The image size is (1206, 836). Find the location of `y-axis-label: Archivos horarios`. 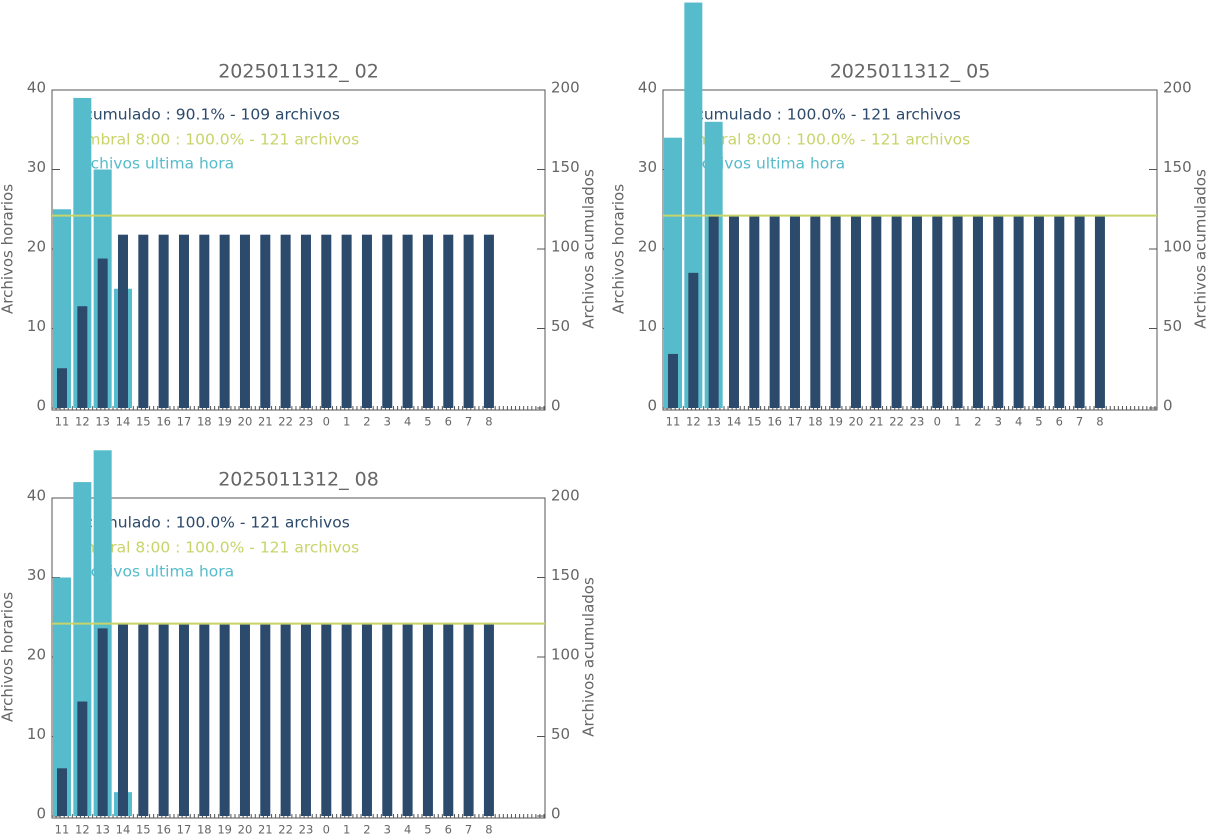

y-axis-label: Archivos horarios is located at coordinates (619, 249).